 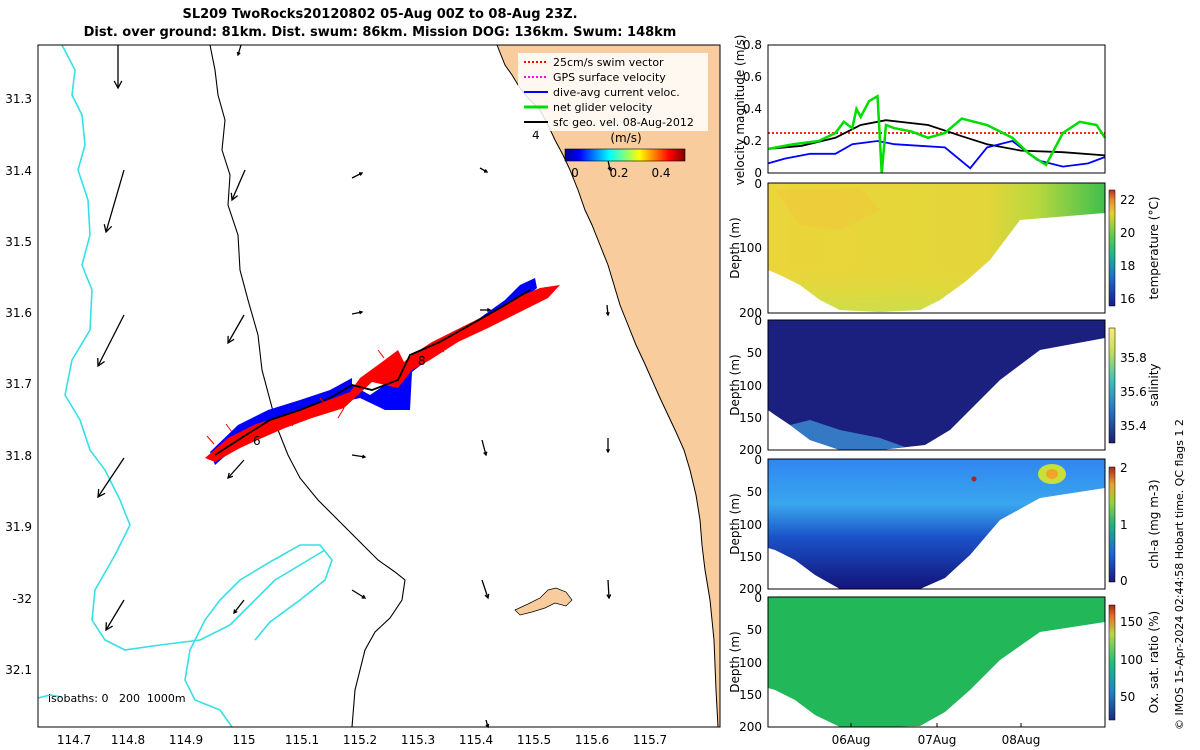 I want to click on oxygen-y-tick: 0, so click(x=758, y=598).